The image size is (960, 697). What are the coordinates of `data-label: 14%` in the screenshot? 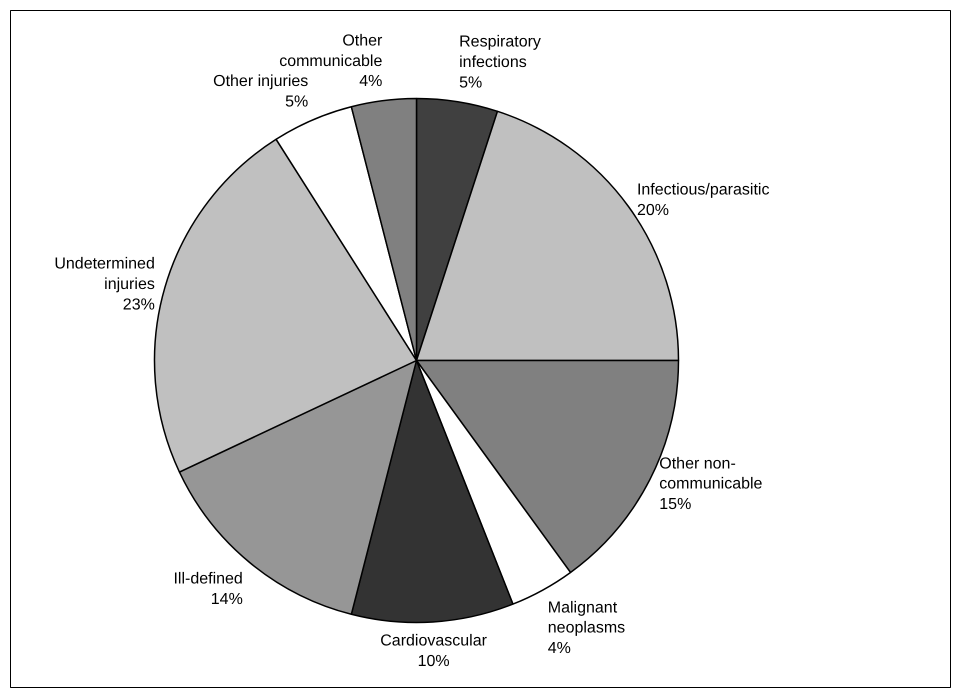 It's located at (226, 599).